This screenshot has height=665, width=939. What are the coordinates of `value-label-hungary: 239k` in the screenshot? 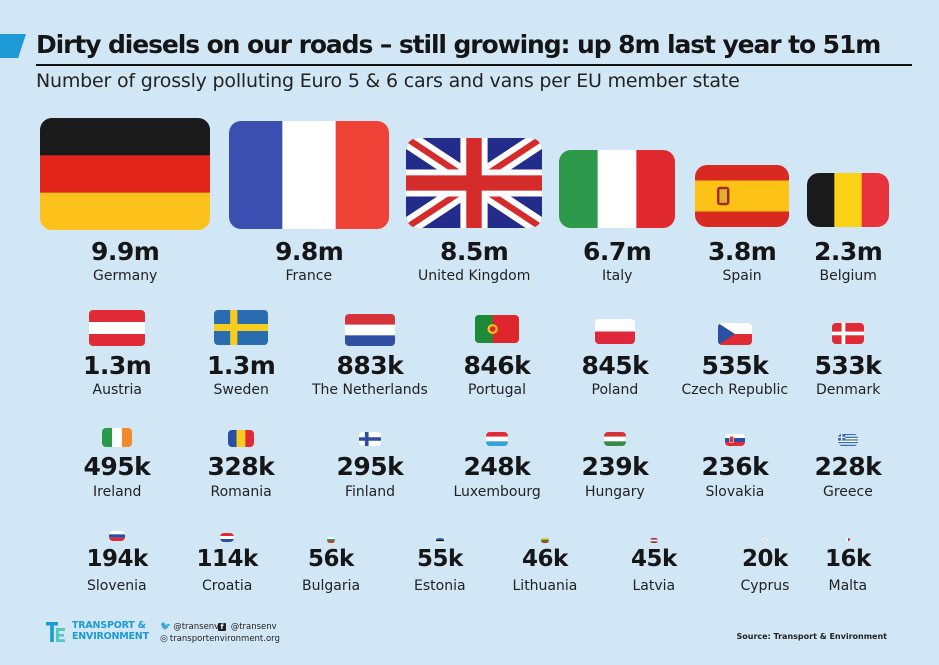 It's located at (615, 466).